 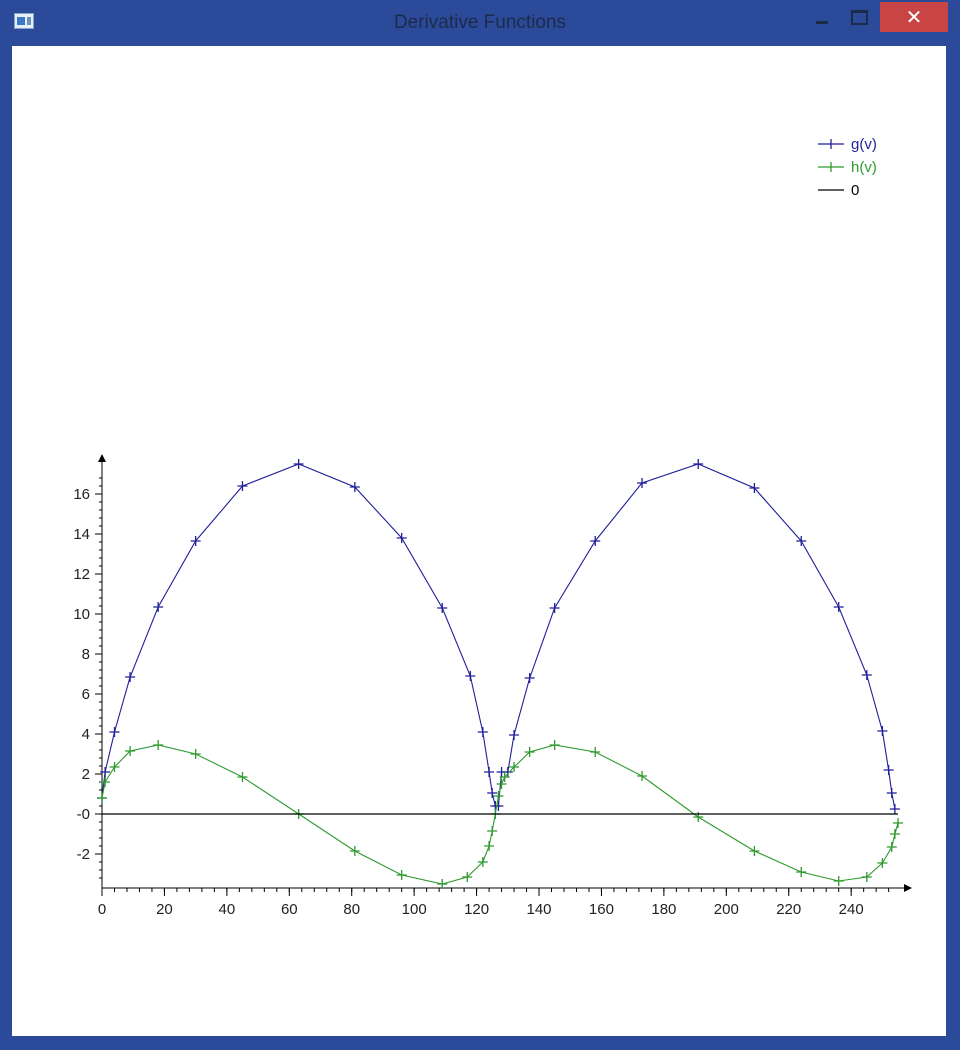 What do you see at coordinates (86, 734) in the screenshot?
I see `y-tick-label: 4` at bounding box center [86, 734].